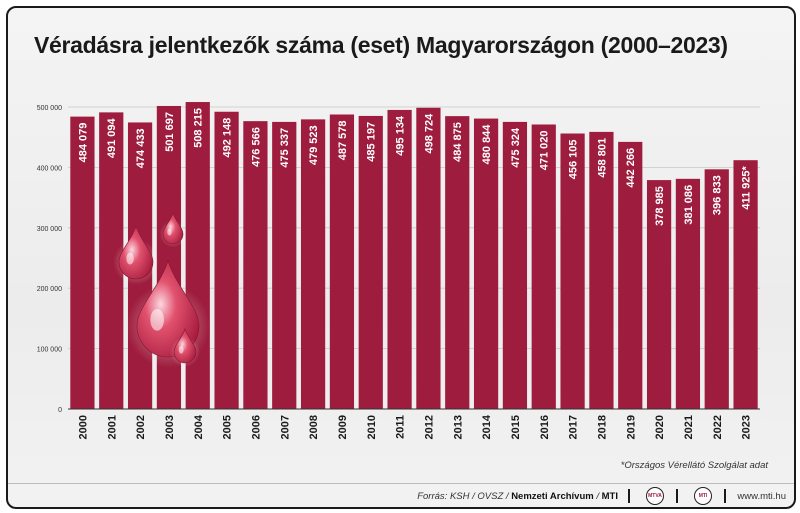  Describe the element at coordinates (464, 496) in the screenshot. I see `source-prefix: Forrás: KSH / OVSZ /` at that location.